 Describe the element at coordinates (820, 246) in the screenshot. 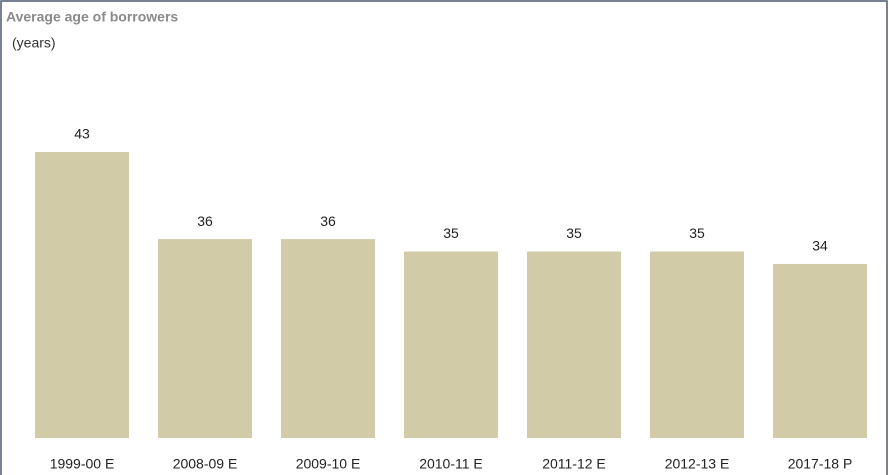

I see `data-label: 34` at that location.